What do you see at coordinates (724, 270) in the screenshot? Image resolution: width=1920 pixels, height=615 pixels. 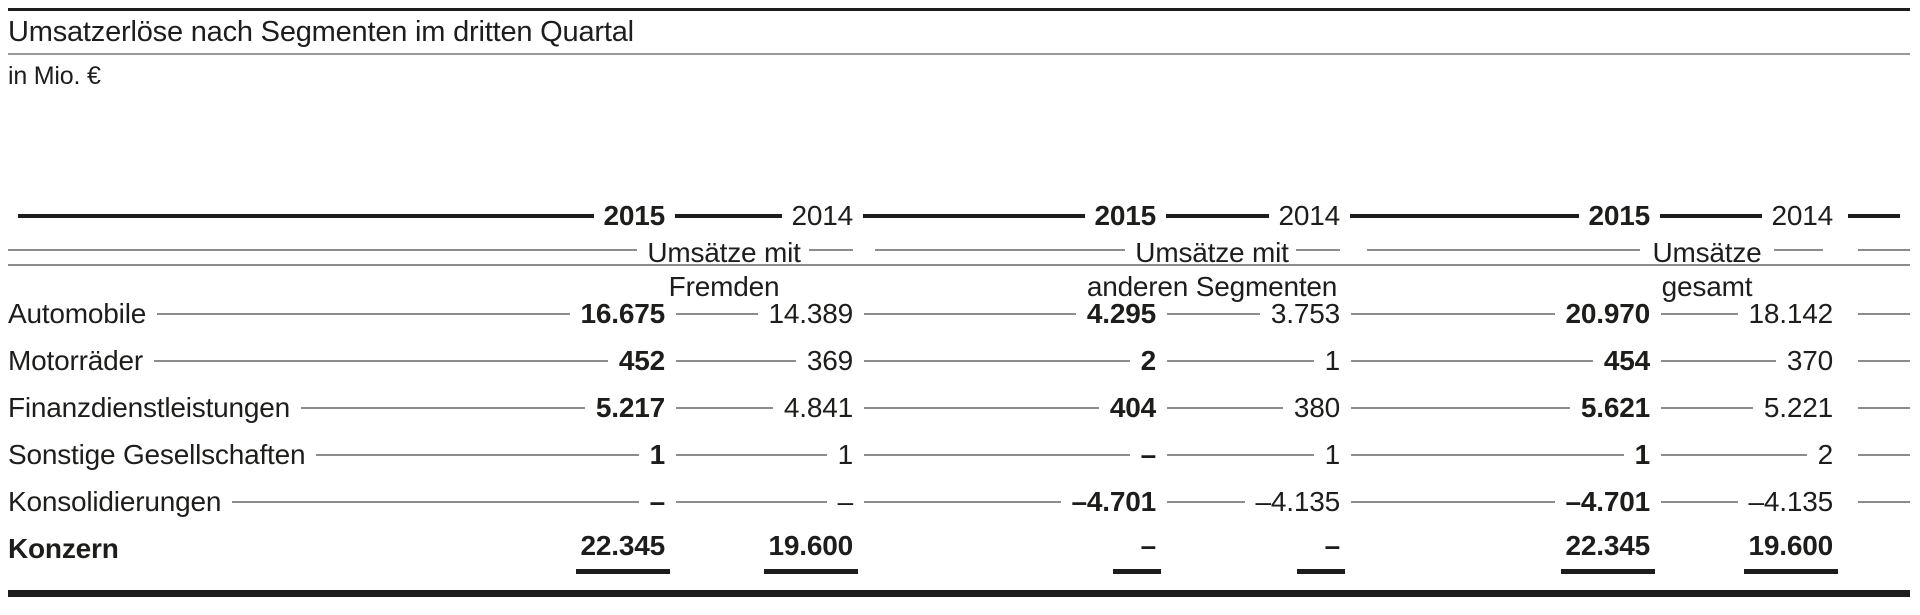 I see `group1-label: Umsätze mit Fremden` at bounding box center [724, 270].